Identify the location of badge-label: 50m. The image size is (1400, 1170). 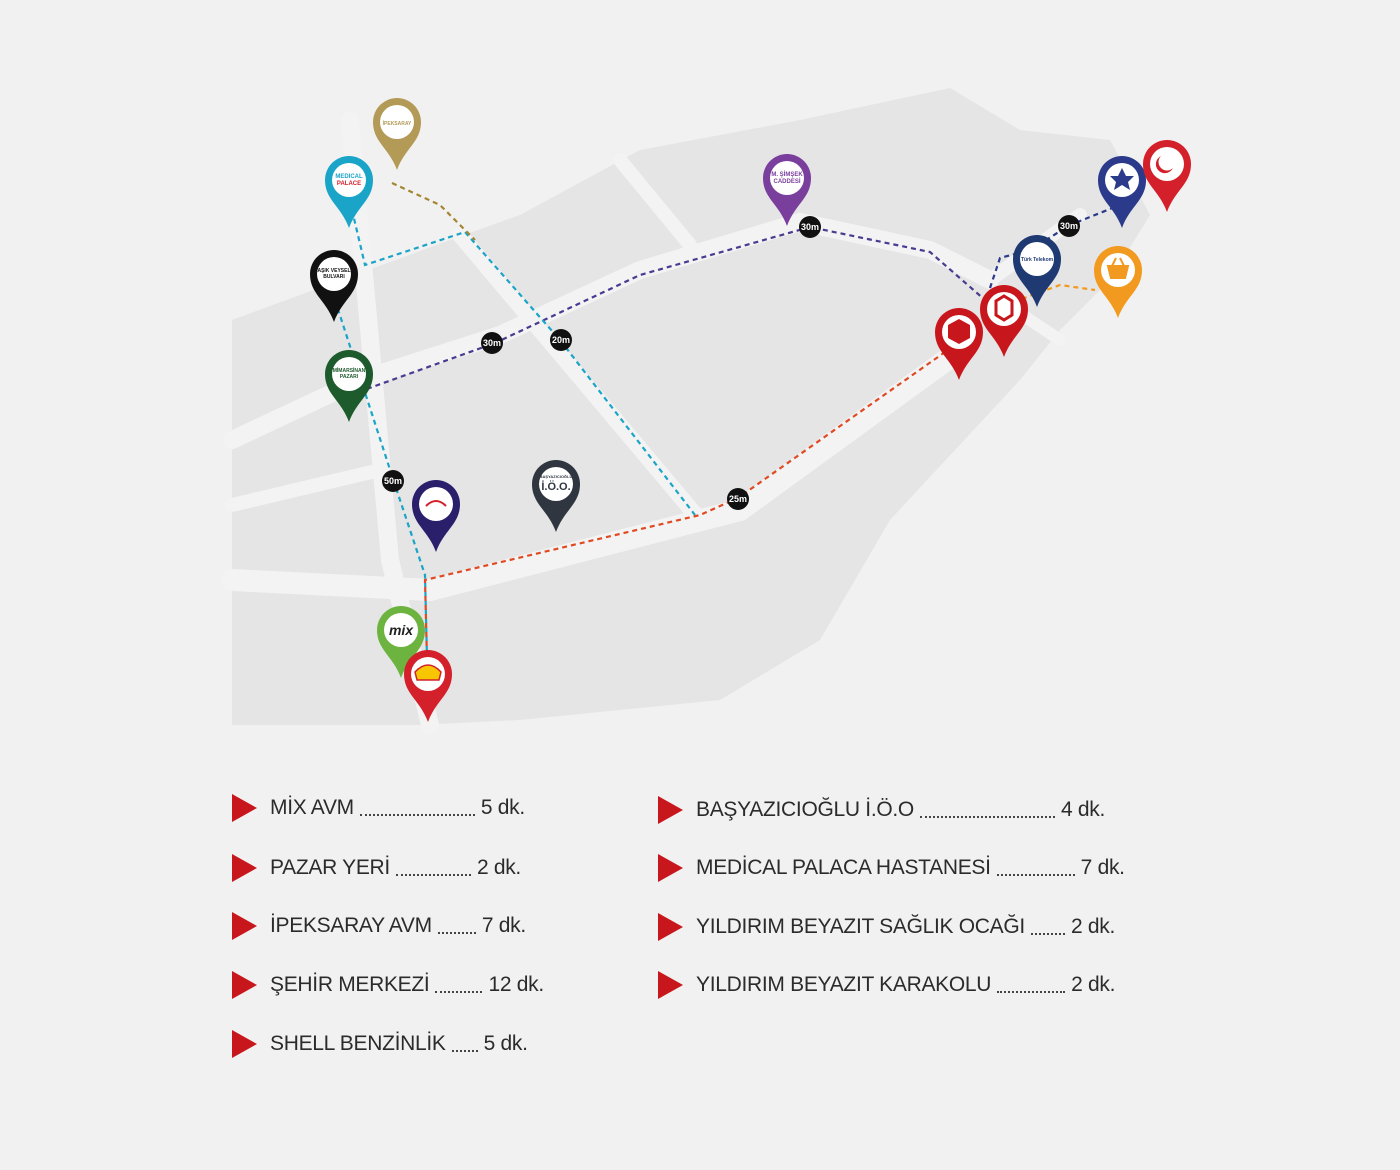
(393, 481).